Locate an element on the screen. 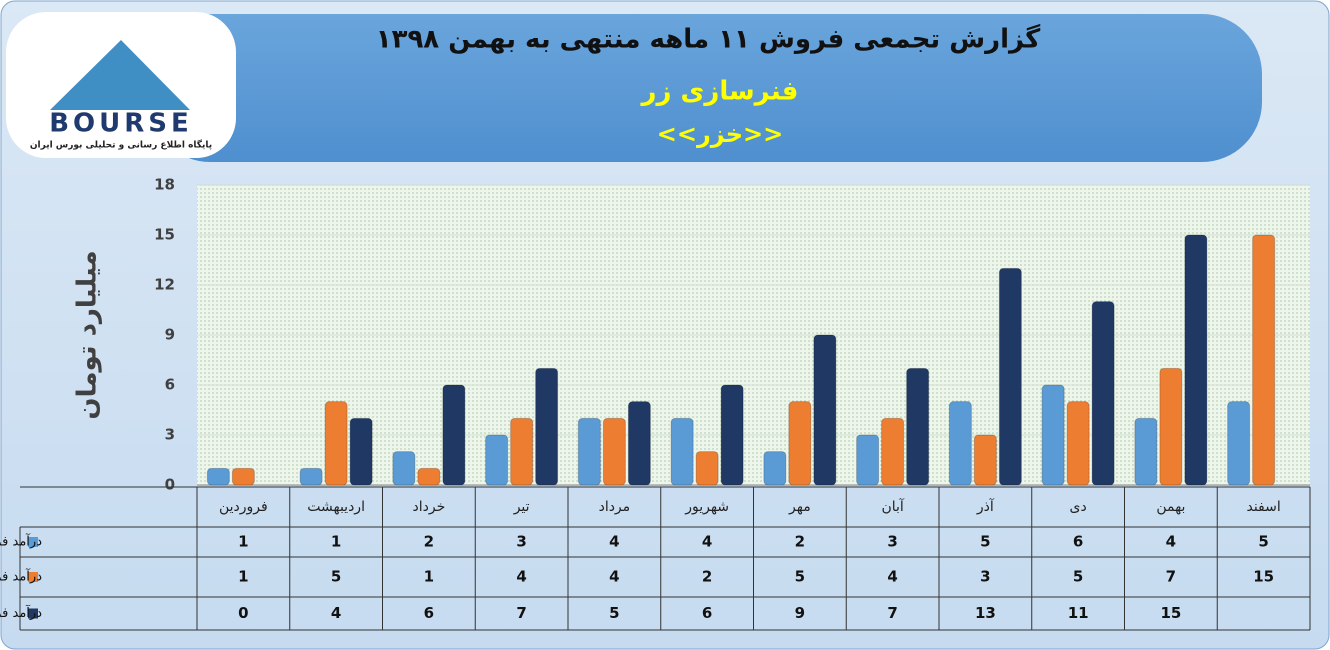 The height and width of the screenshot is (650, 1330). x-tick-label: مهر is located at coordinates (799, 507).